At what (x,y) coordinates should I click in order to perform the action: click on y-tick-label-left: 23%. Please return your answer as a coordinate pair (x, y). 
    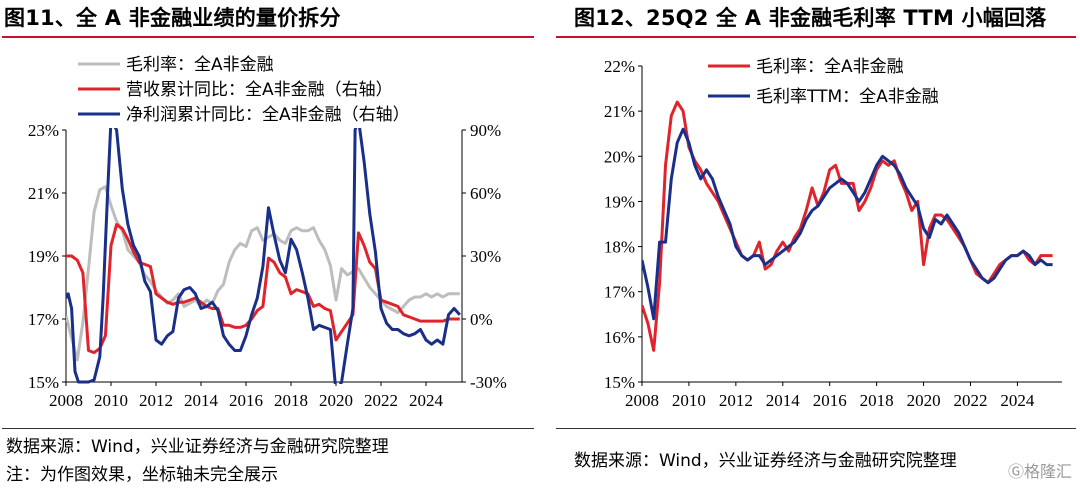
    Looking at the image, I should click on (43, 130).